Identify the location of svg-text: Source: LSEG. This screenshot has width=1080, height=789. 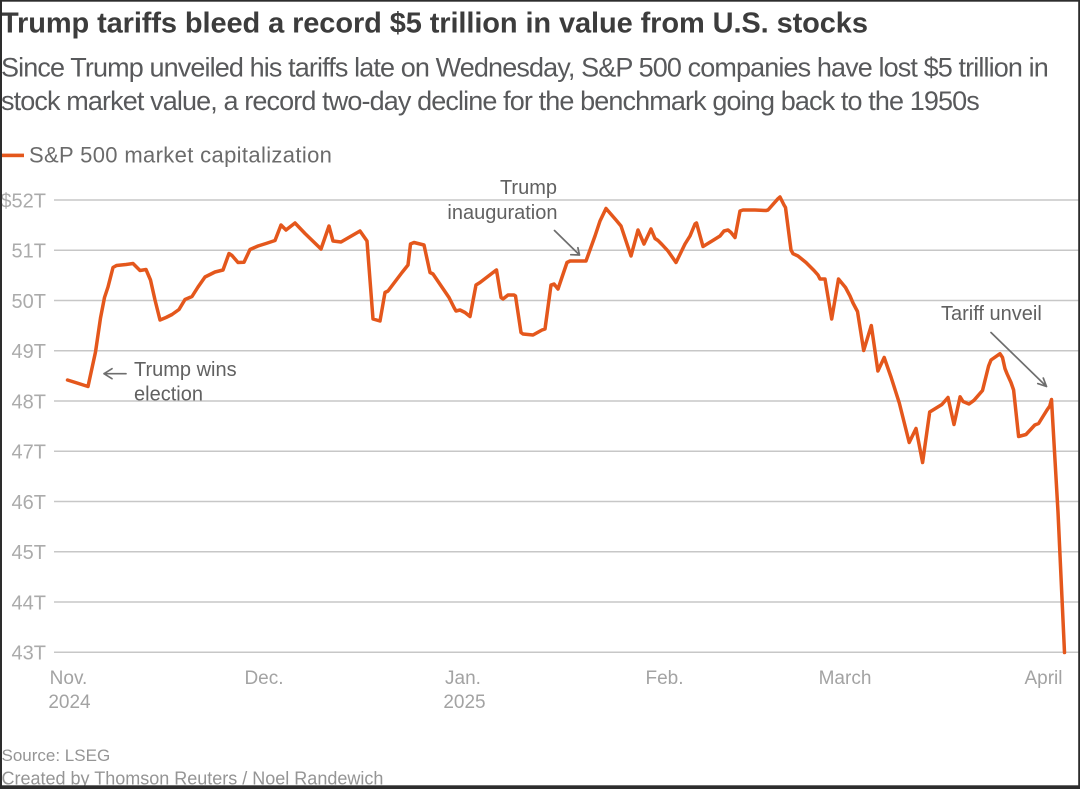
(56, 755).